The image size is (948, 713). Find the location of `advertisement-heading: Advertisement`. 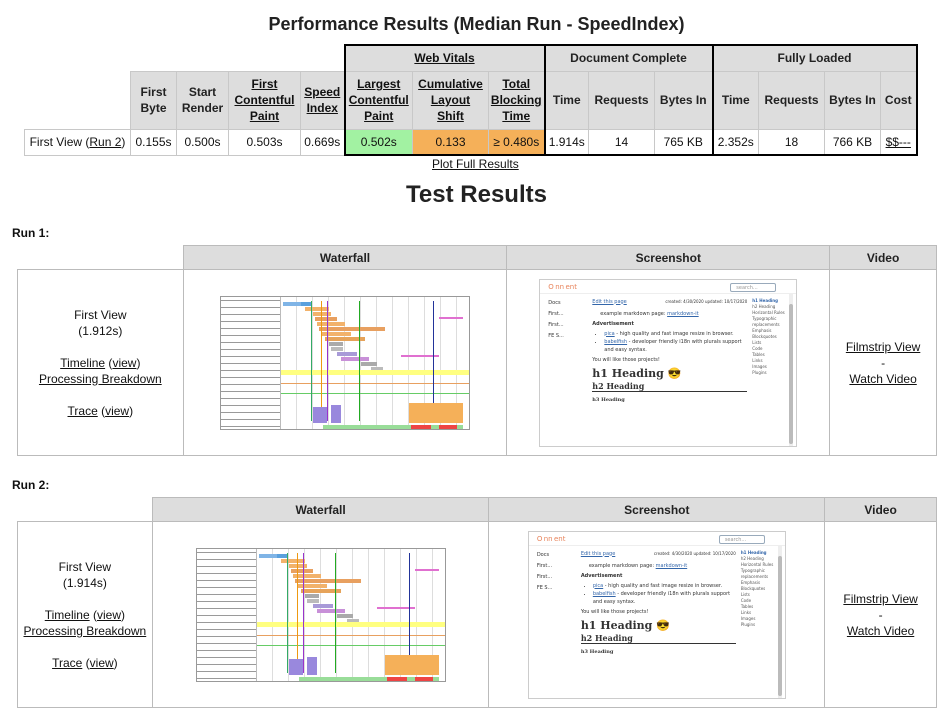

advertisement-heading: Advertisement is located at coordinates (601, 575).